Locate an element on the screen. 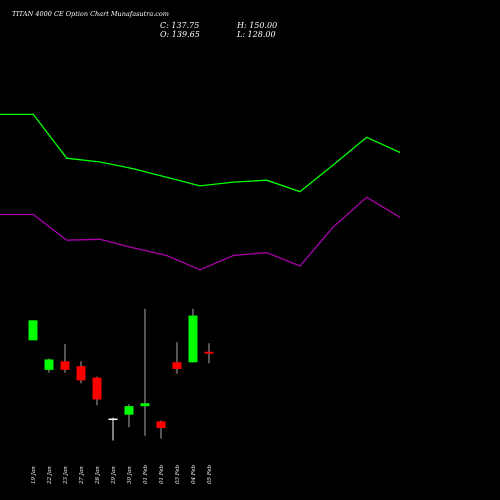 The height and width of the screenshot is (500, 500). x-tick-label: 19 Jan is located at coordinates (34, 475).